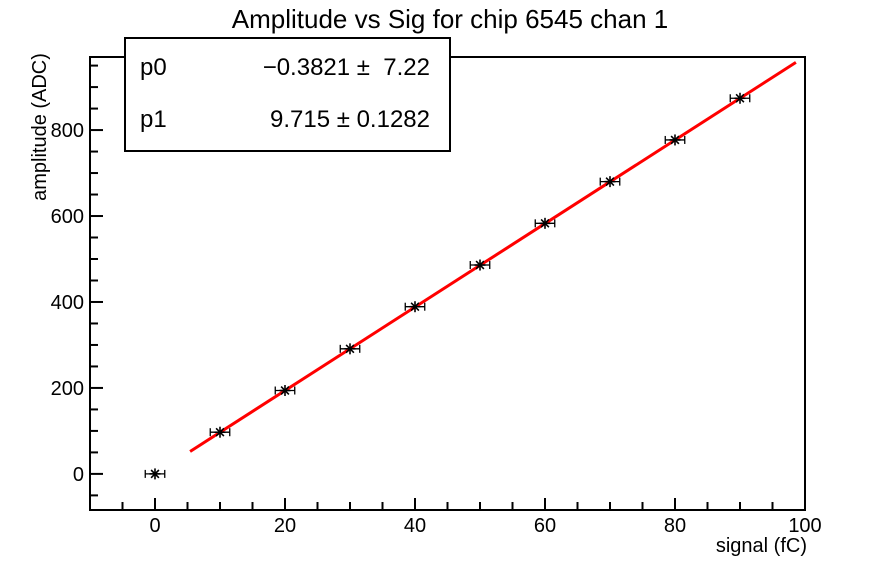 Image resolution: width=896 pixels, height=572 pixels. I want to click on stats-box-border, so click(287, 94).